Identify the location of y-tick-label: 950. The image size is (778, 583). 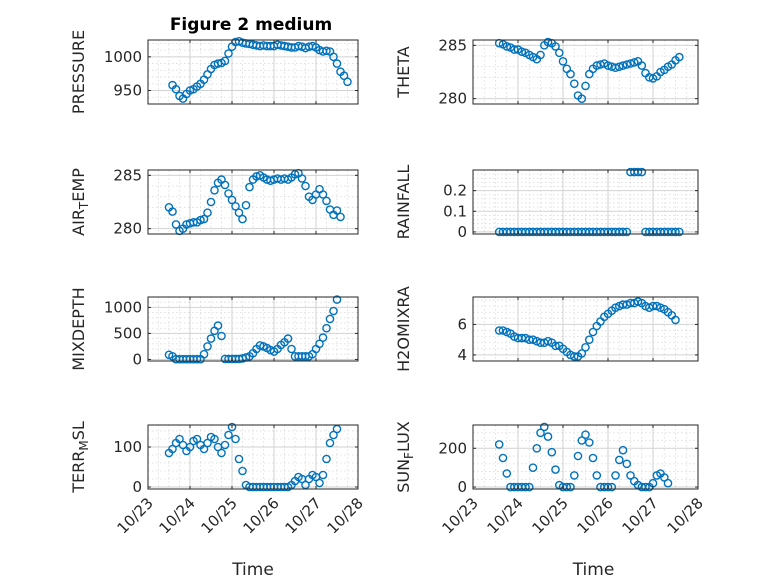
(127, 91).